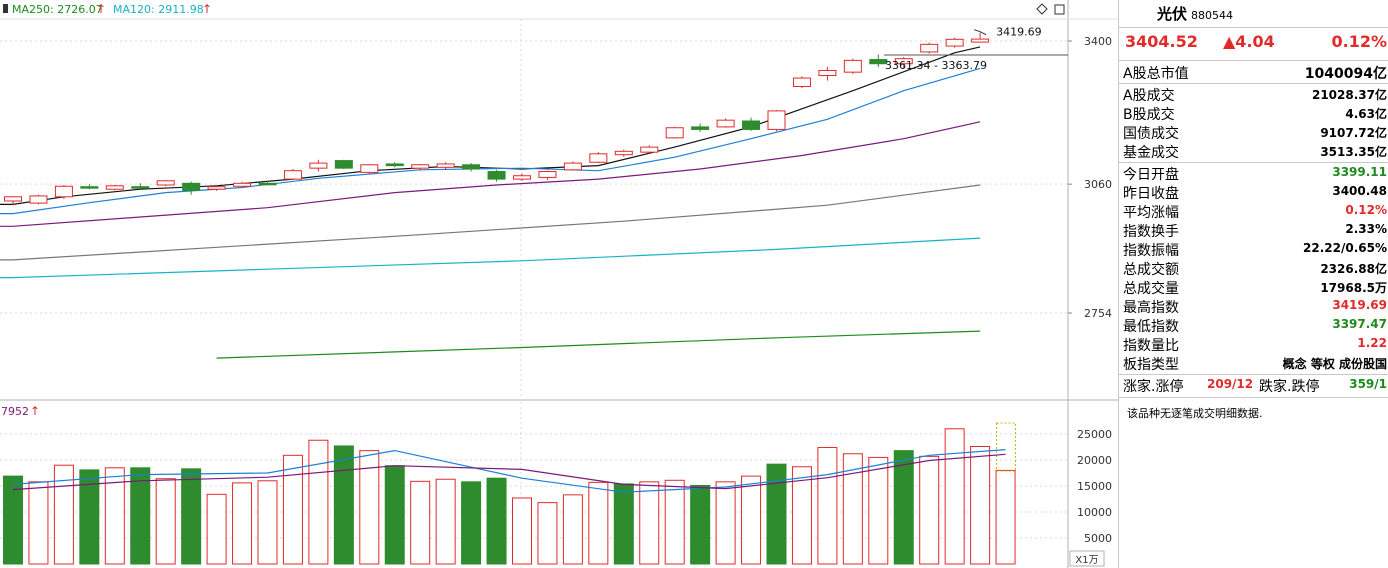 The image size is (1388, 568). I want to click on quote-row: 3404.52 ▲4.04 0.12%, so click(1253, 42).